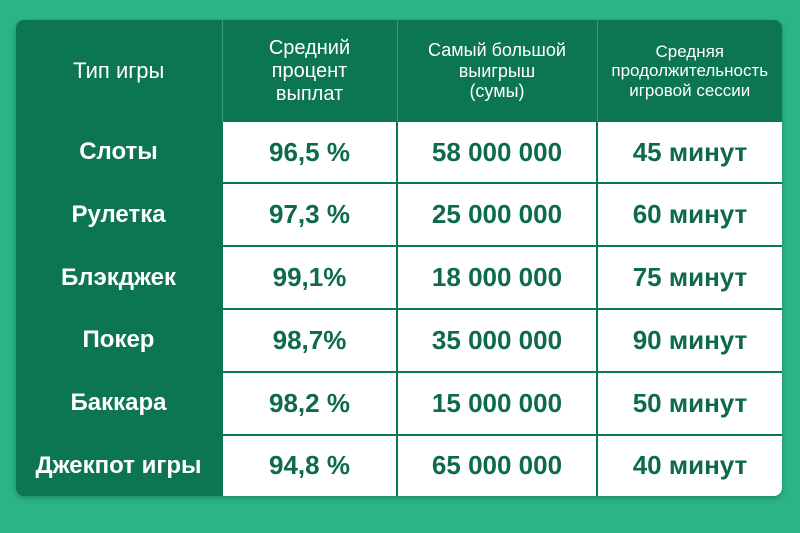 Image resolution: width=800 pixels, height=533 pixels. I want to click on payout-cell: 98,2 %, so click(309, 402).